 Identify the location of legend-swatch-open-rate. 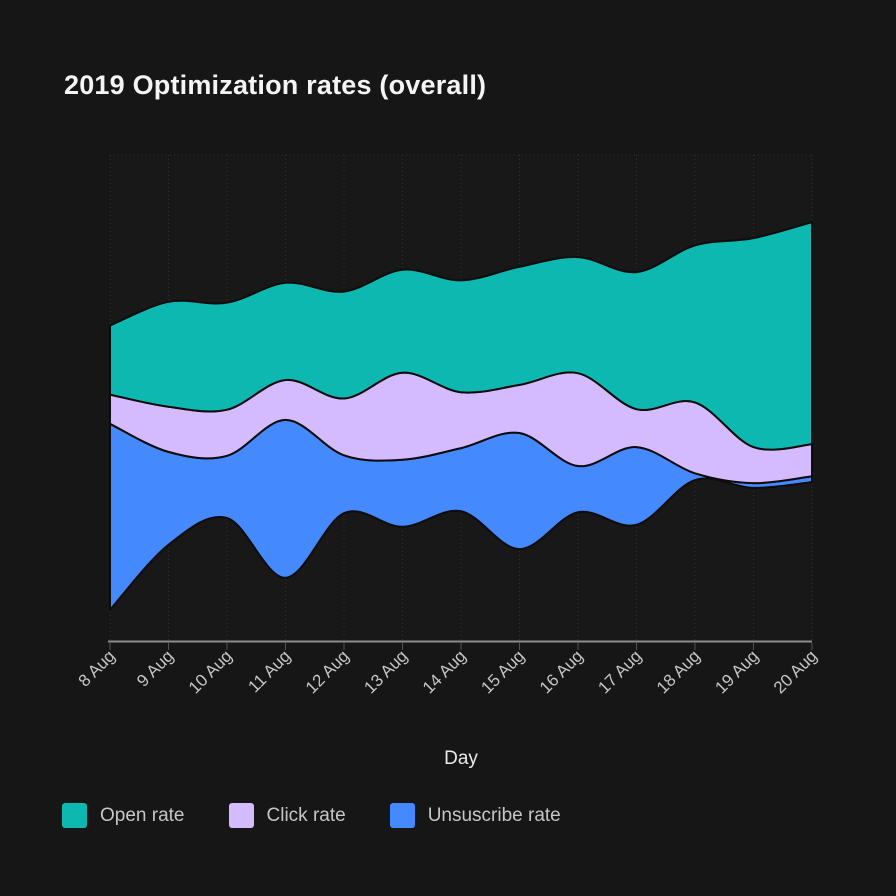
(74, 815).